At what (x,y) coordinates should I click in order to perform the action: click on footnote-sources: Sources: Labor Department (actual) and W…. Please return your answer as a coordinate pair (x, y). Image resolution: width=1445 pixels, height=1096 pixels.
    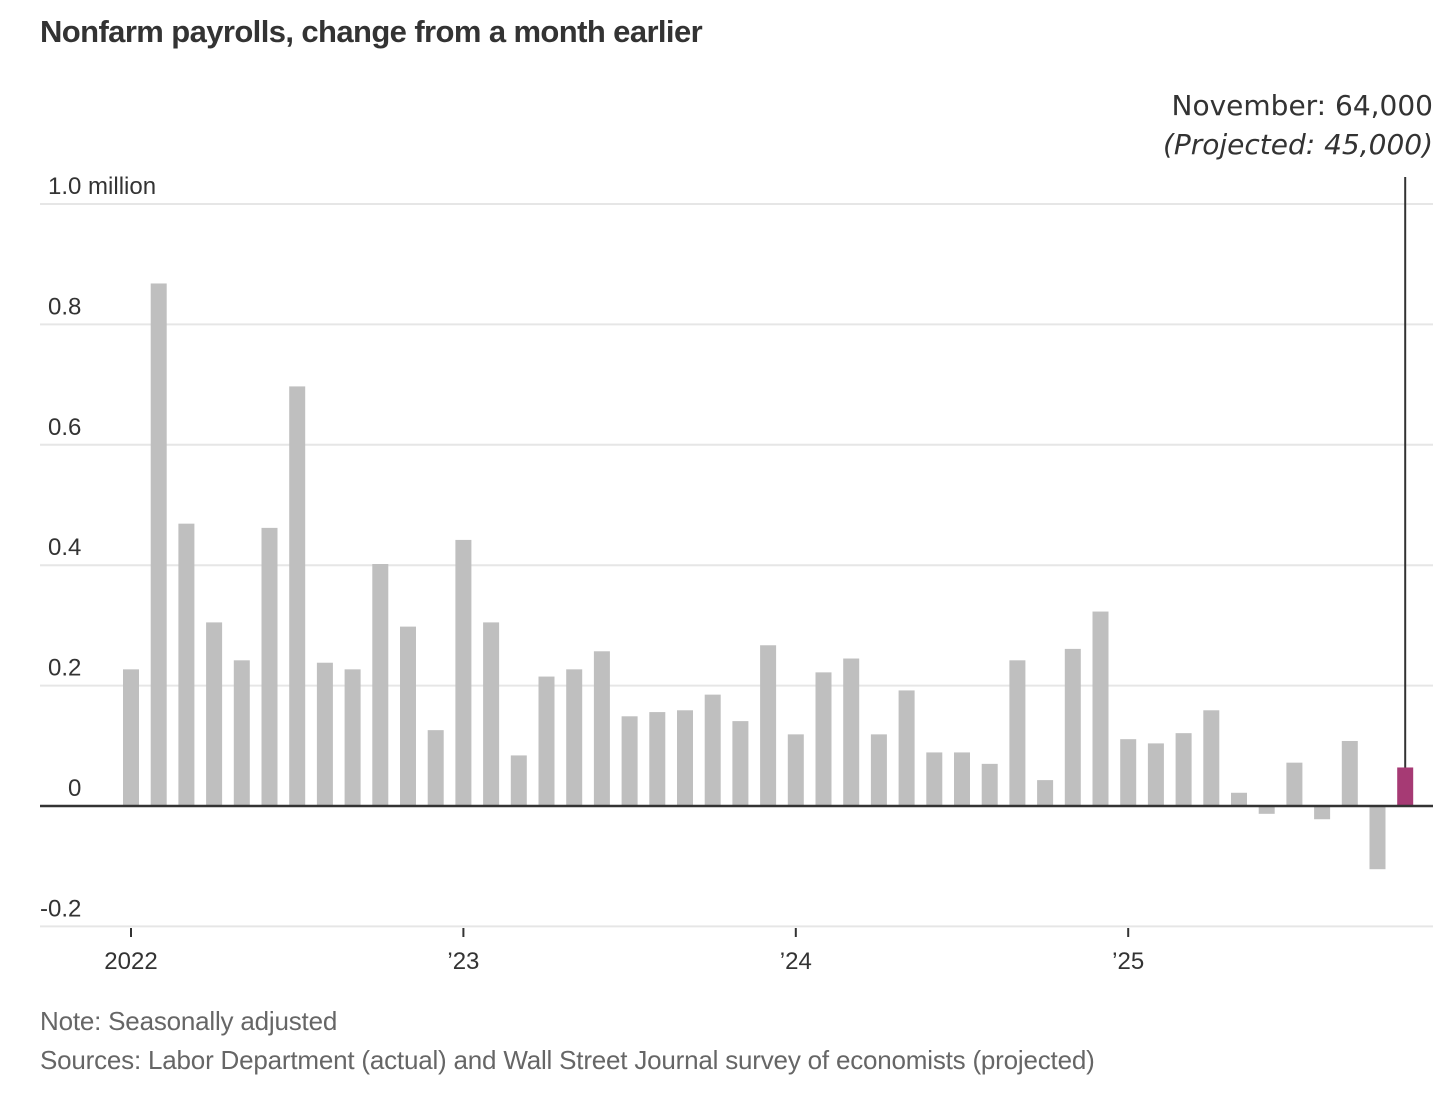
    Looking at the image, I should click on (567, 1060).